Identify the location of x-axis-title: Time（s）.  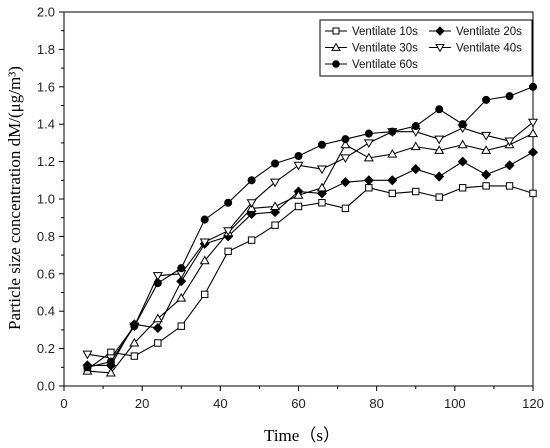
(302, 435).